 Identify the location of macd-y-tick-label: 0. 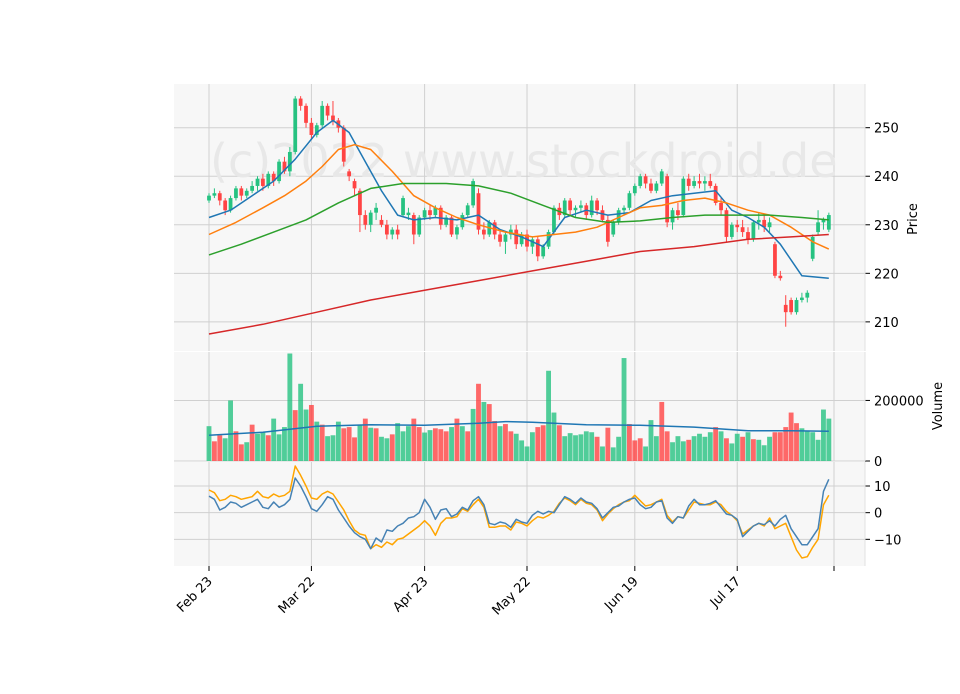
(878, 514).